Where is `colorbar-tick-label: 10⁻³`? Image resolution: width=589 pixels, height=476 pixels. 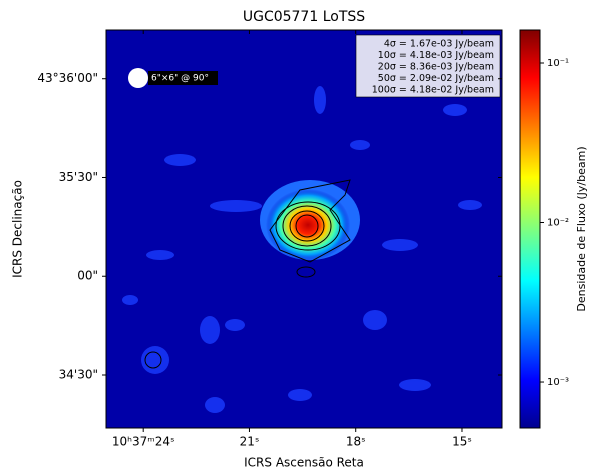
colorbar-tick-label: 10⁻³ is located at coordinates (558, 382).